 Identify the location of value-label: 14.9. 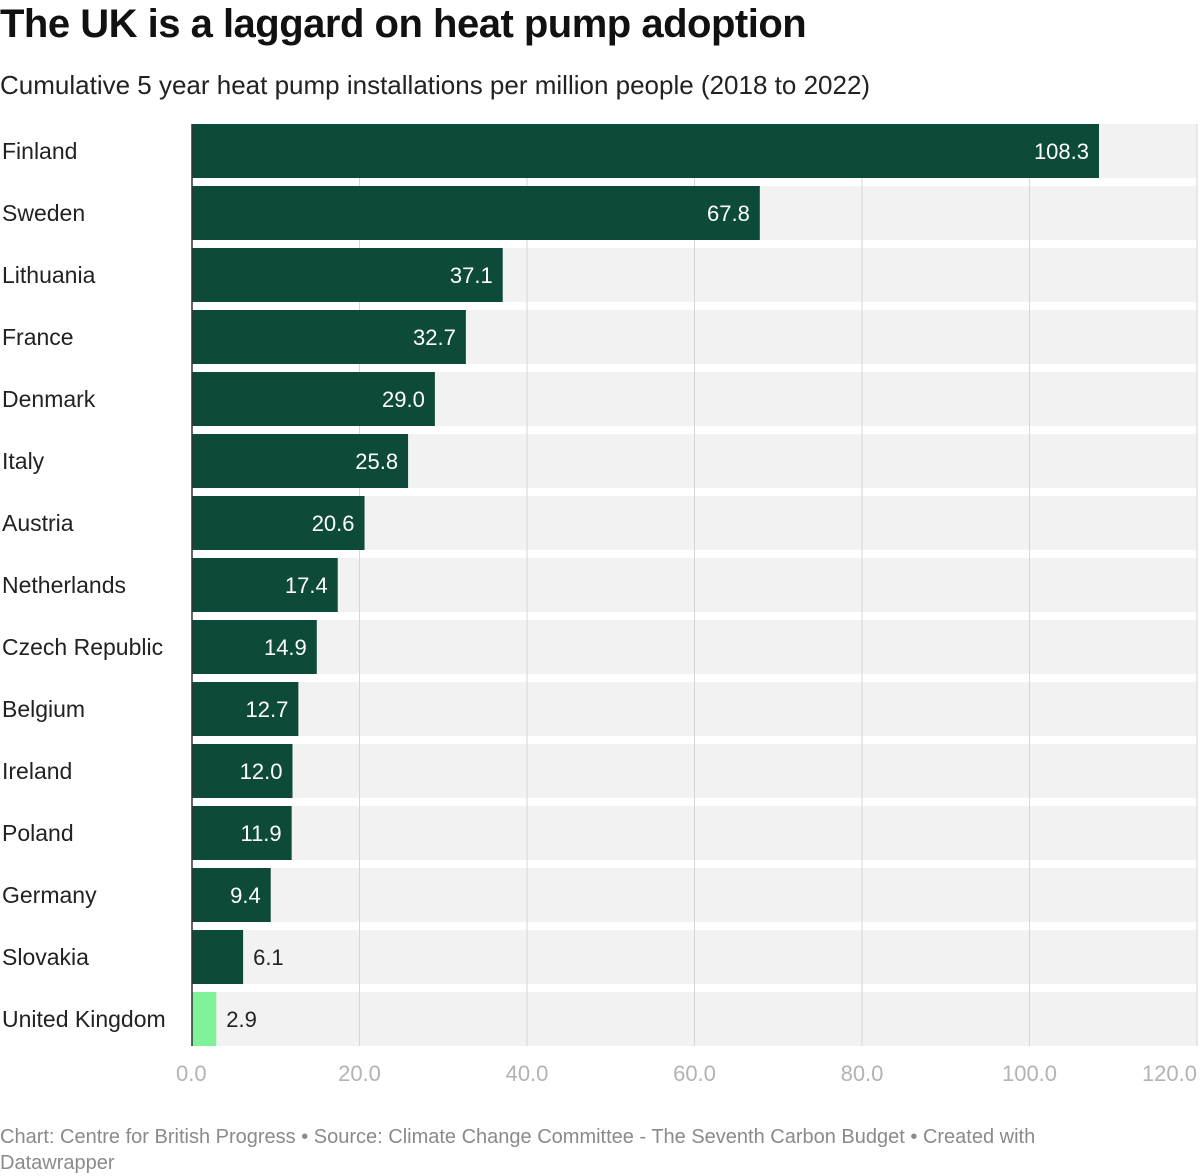
(285, 647).